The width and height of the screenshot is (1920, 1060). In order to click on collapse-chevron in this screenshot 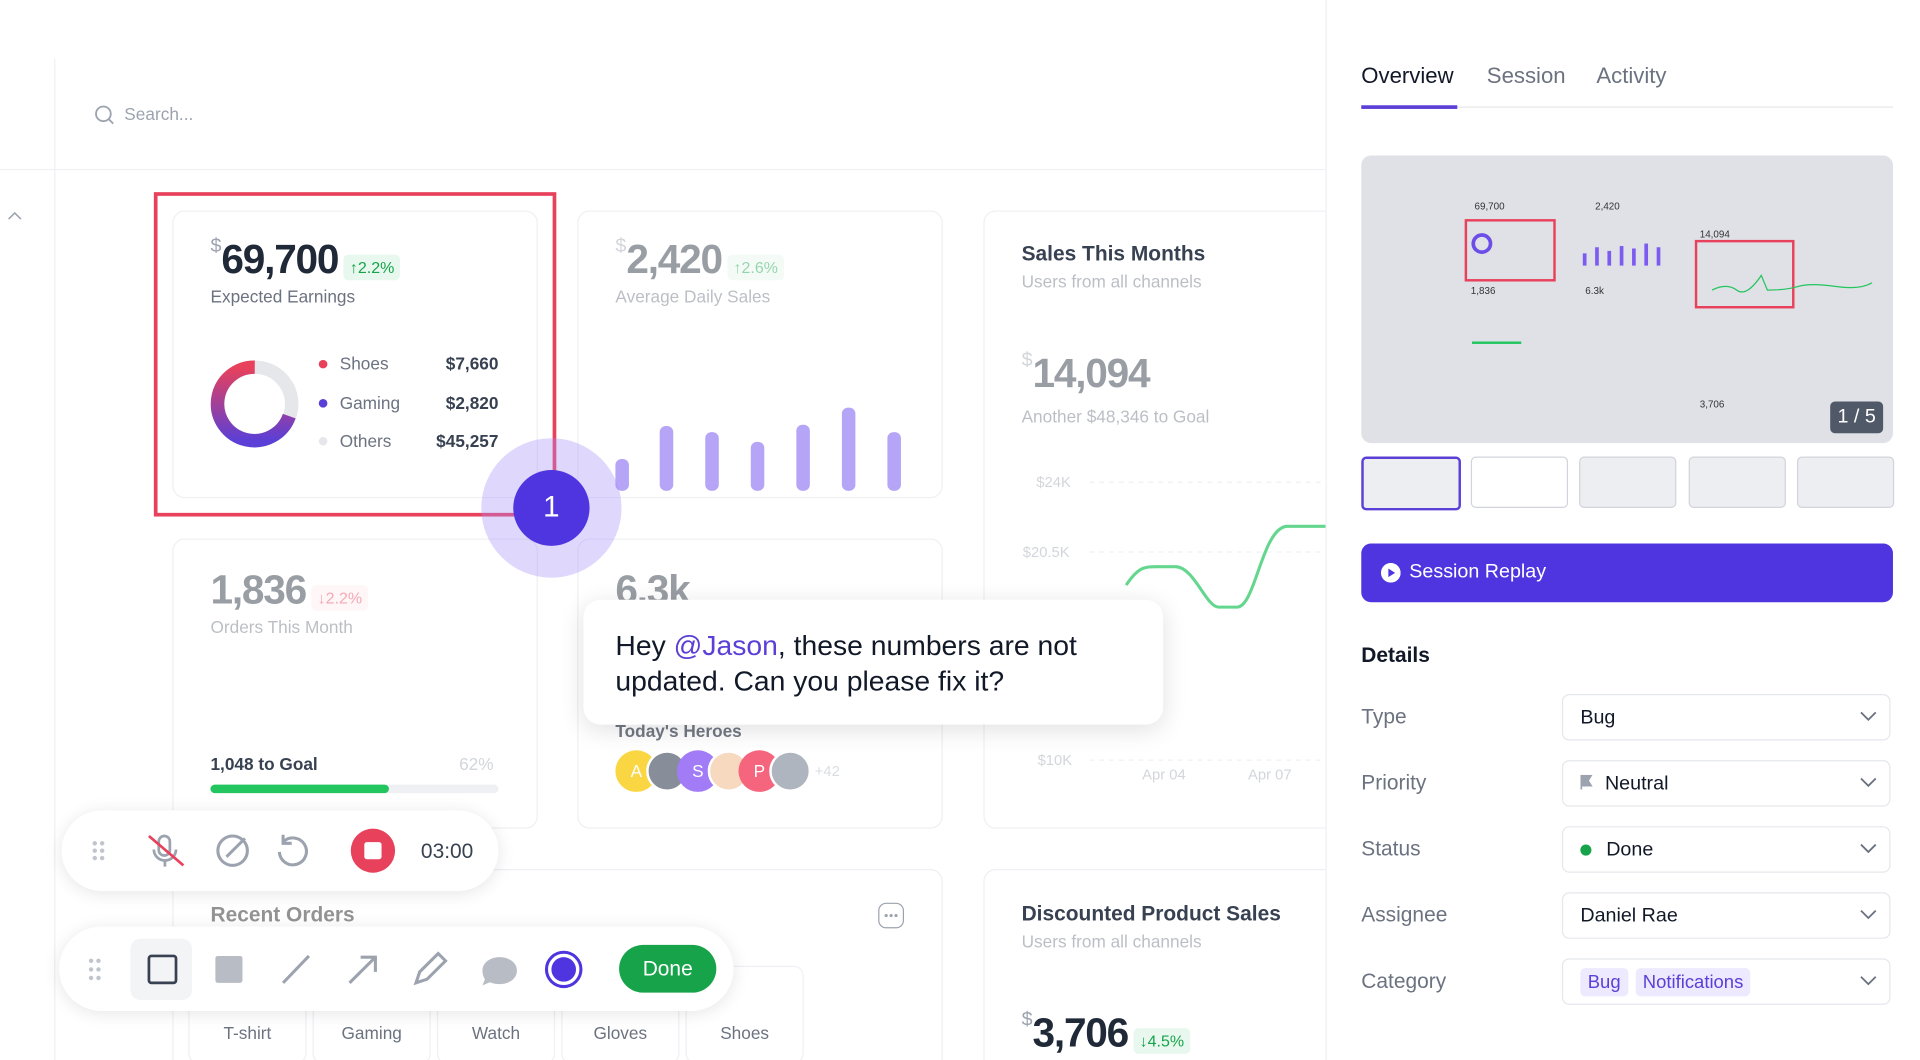, I will do `click(14, 216)`.